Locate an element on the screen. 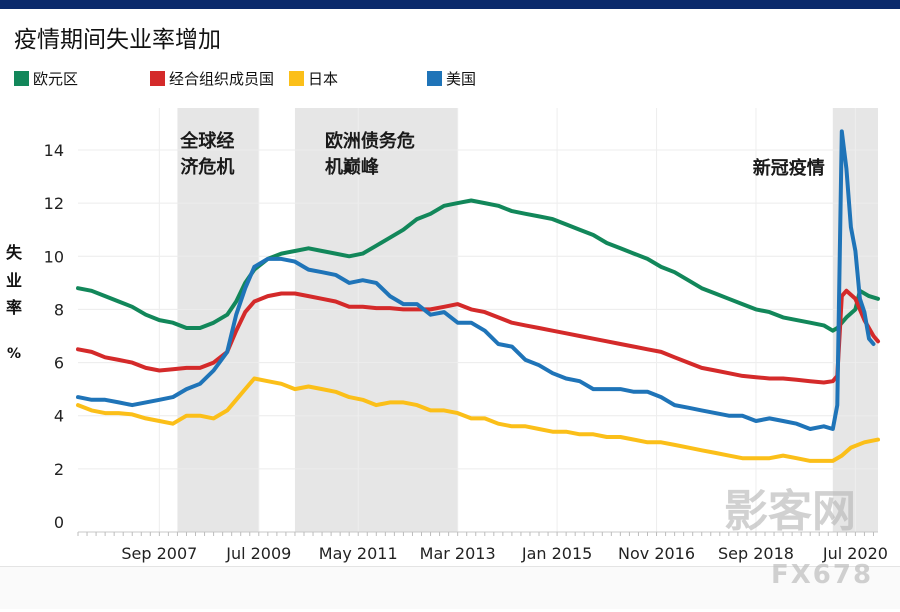  legend-label-euro: 欧元区 is located at coordinates (56, 79).